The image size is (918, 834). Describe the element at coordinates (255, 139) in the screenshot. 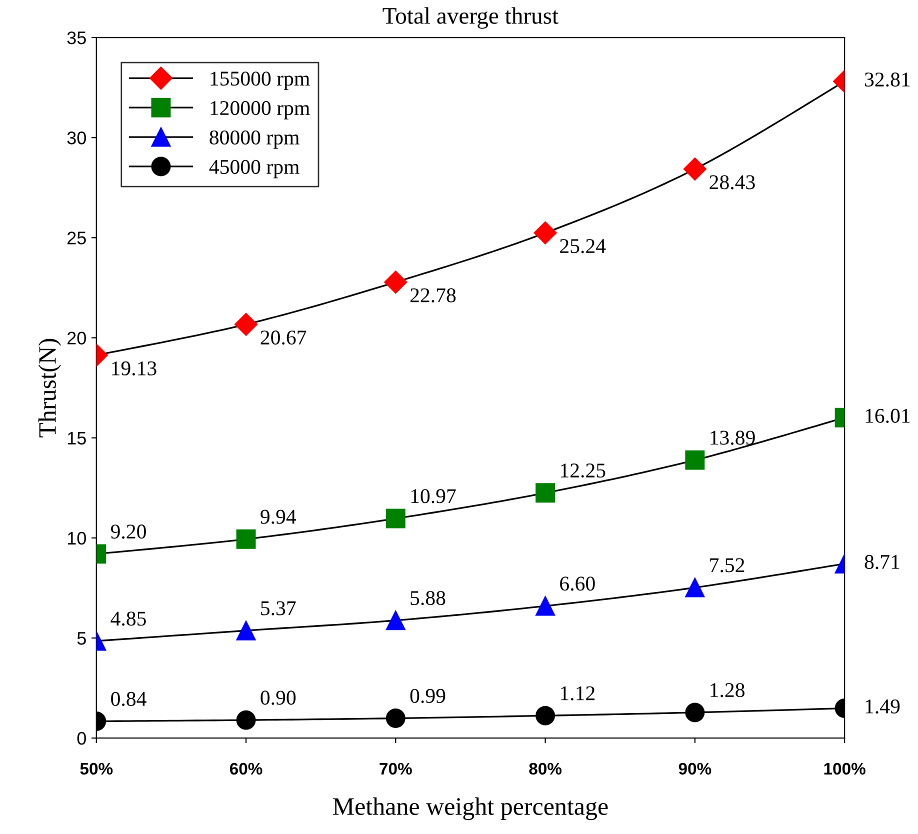

I see `legend-label: 80000 rpm` at that location.